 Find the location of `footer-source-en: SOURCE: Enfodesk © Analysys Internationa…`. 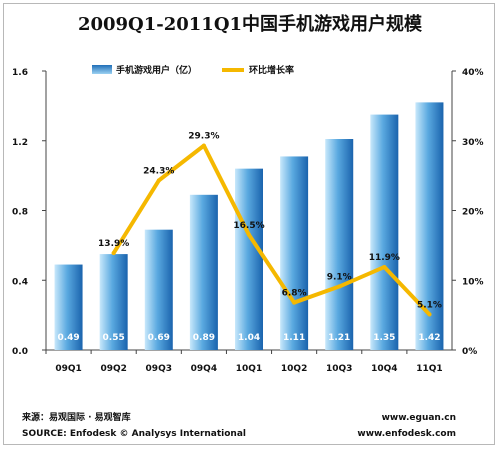

footer-source-en: SOURCE: Enfodesk © Analysys Internationa… is located at coordinates (134, 434).